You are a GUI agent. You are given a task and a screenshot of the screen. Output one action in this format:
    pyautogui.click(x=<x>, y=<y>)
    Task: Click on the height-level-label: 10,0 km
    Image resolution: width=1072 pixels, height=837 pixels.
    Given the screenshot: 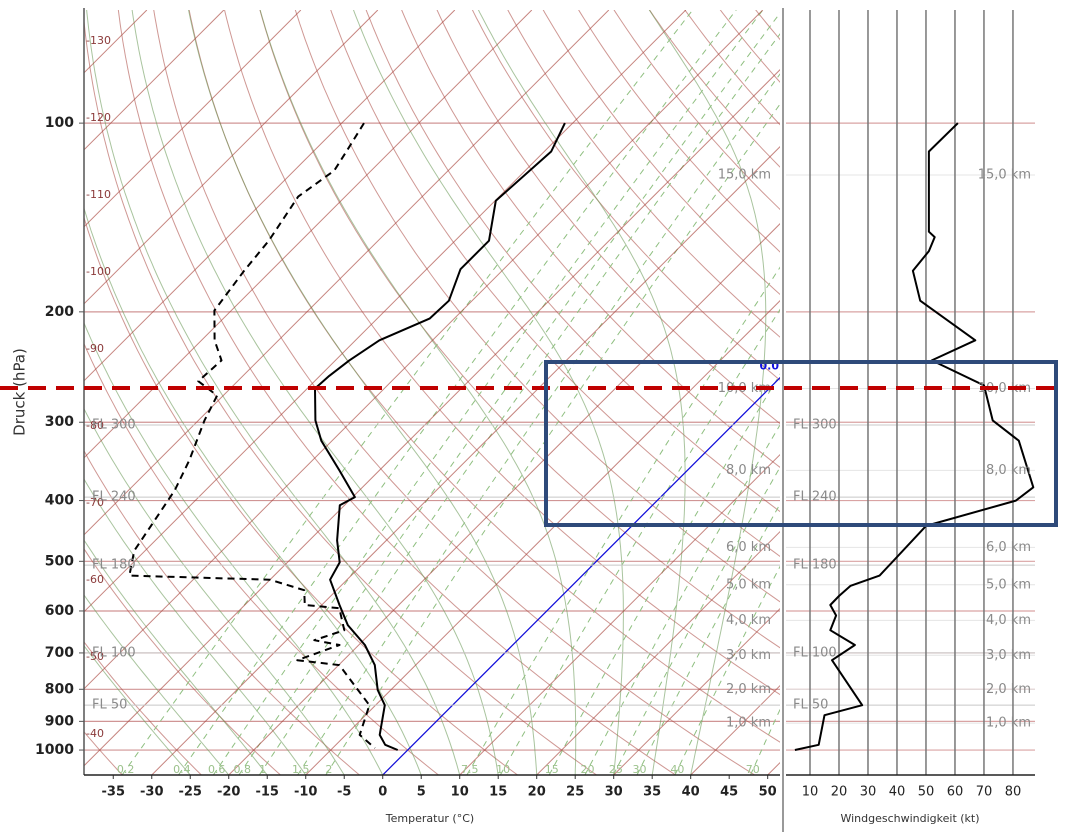 What is the action you would take?
    pyautogui.click(x=1004, y=388)
    